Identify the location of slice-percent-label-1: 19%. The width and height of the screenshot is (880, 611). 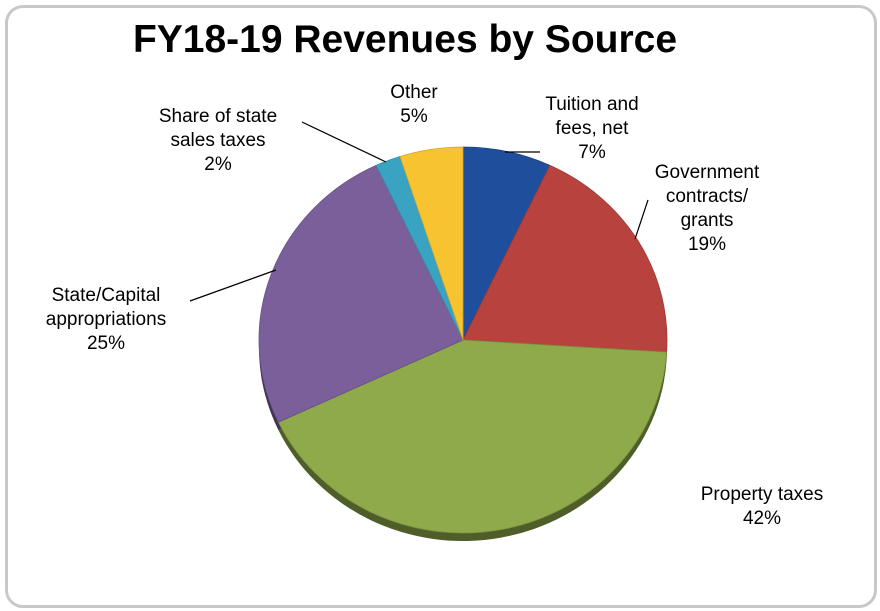
(707, 244).